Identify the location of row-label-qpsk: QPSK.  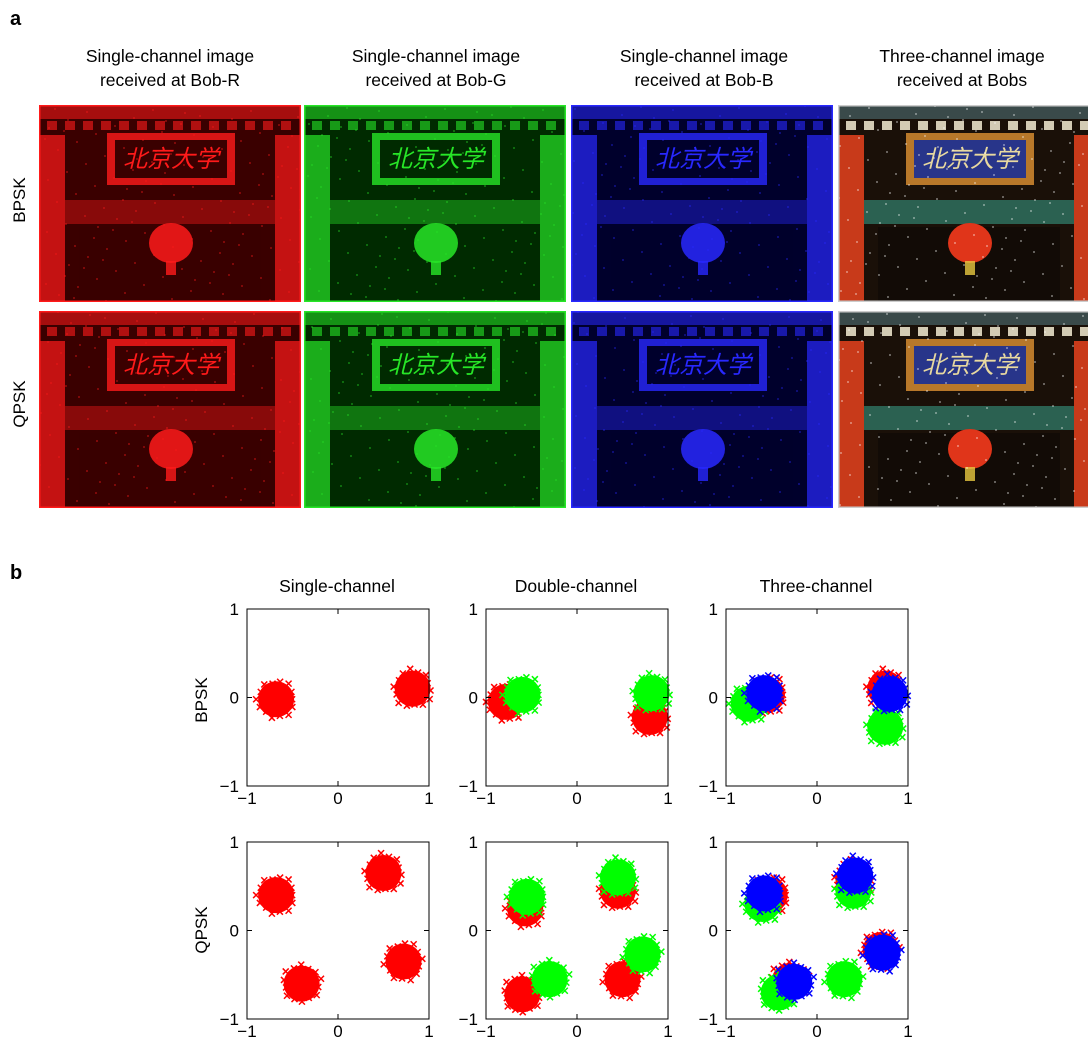
(19, 404).